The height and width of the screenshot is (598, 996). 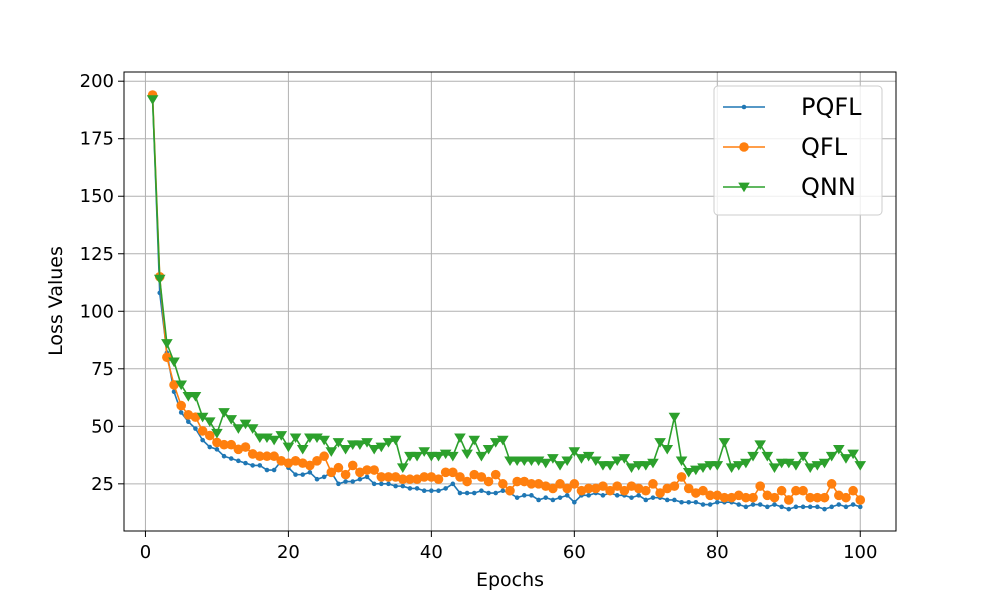 What do you see at coordinates (831, 107) in the screenshot?
I see `legend-label: PQFL` at bounding box center [831, 107].